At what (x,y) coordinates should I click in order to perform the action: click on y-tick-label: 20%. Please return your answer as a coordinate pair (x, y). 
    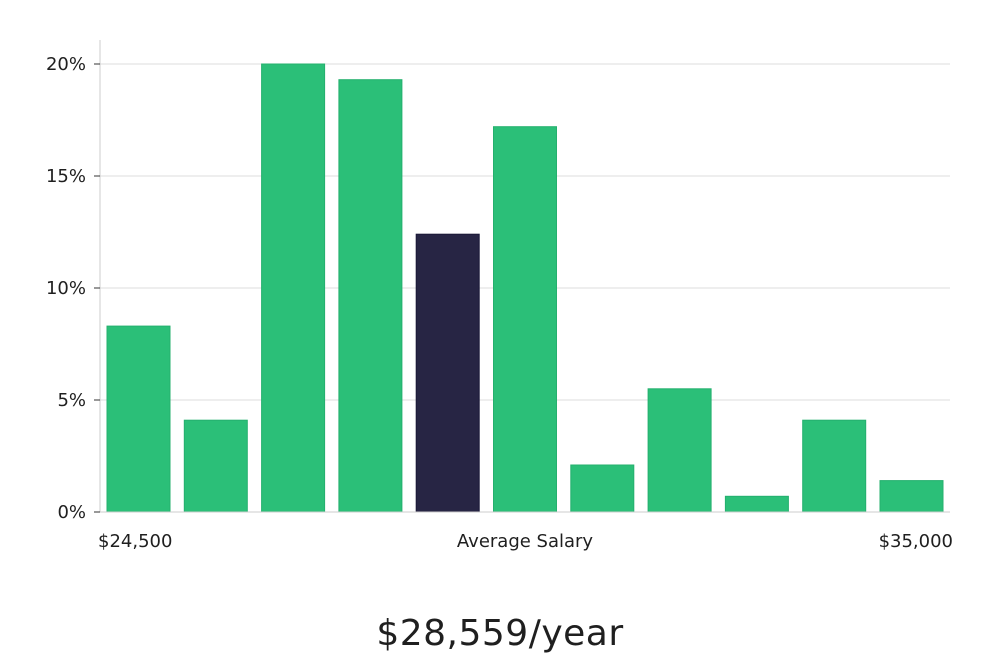
    Looking at the image, I should click on (66, 64).